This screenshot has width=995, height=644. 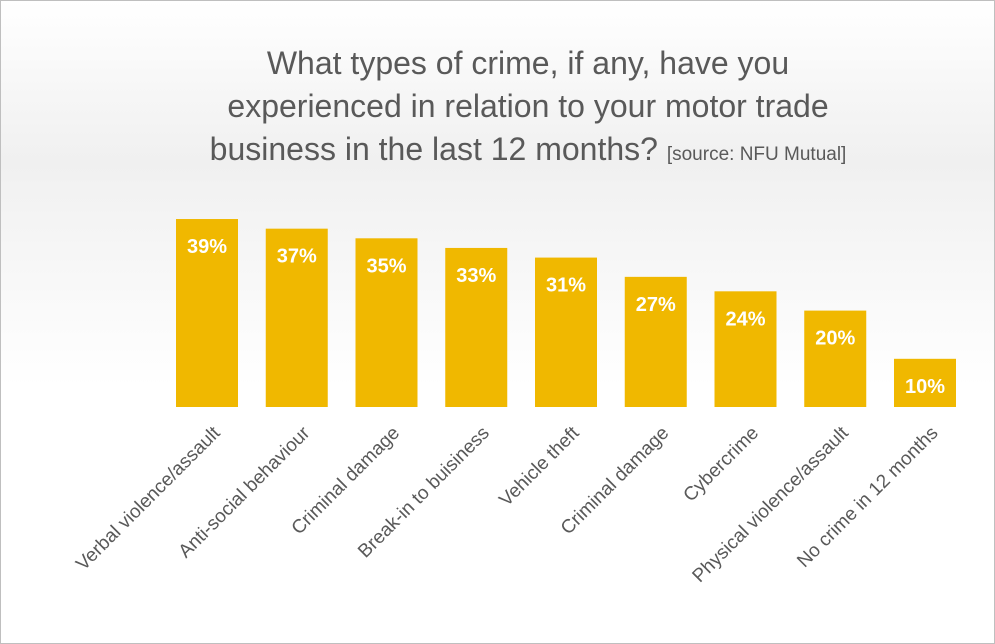 I want to click on source: [source: NFU Mutual], so click(x=757, y=154).